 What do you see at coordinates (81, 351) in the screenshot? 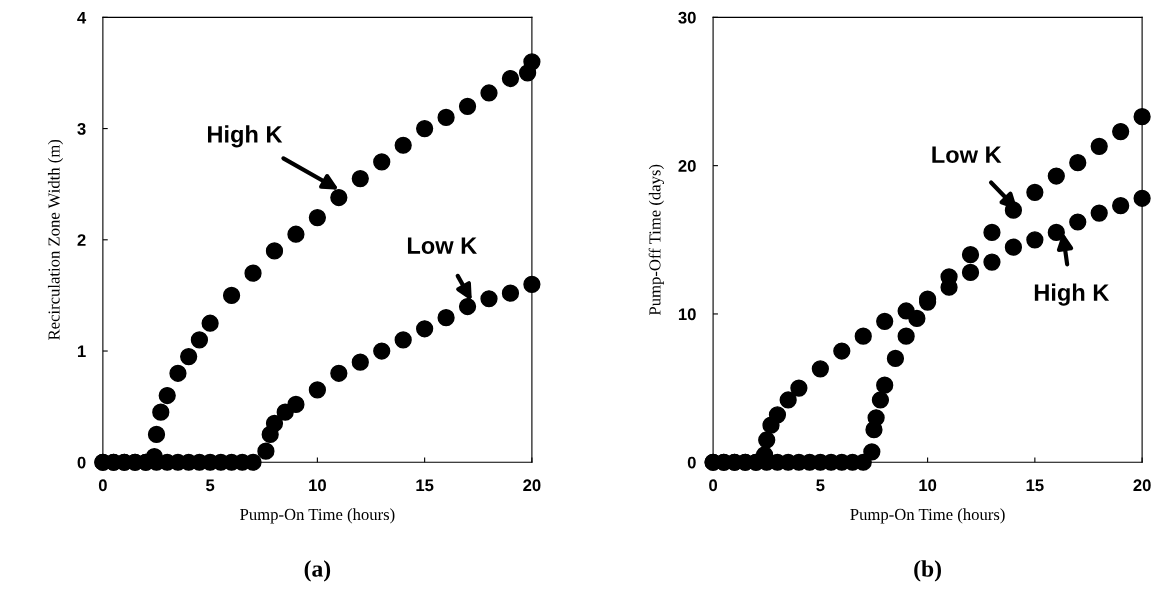
I see `y-tick-label: 1` at bounding box center [81, 351].